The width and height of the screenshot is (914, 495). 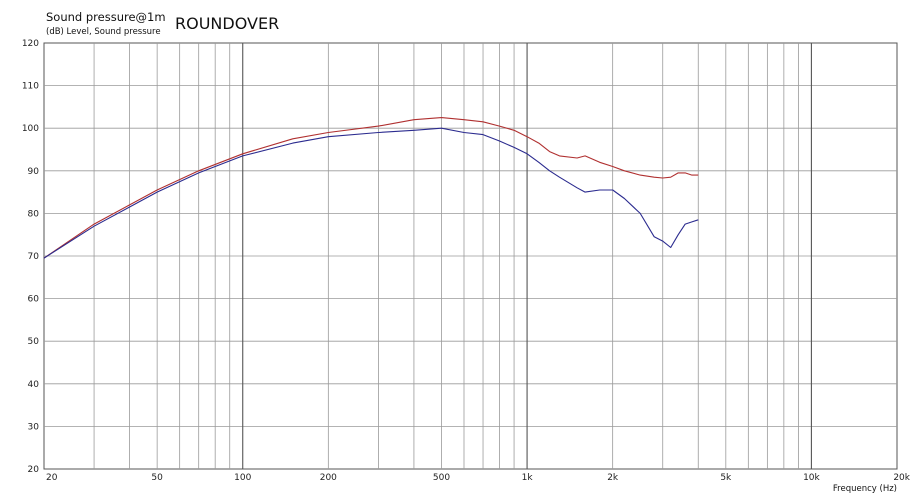 I want to click on y-tick-labels: 20 30 40 50 60 70 80 90 100 110 120, so click(x=30, y=257).